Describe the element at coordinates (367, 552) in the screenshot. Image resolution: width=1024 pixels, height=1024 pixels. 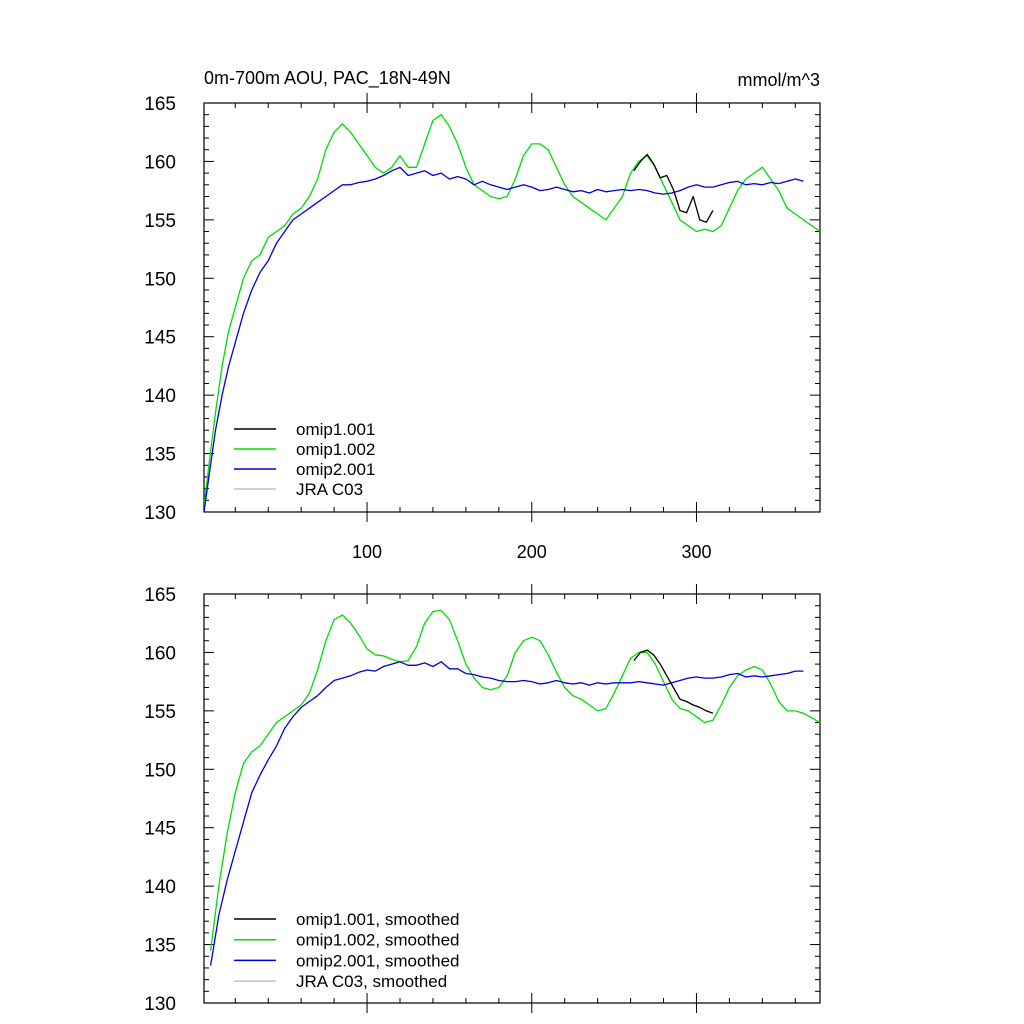
I see `x-tick-label: 100` at that location.